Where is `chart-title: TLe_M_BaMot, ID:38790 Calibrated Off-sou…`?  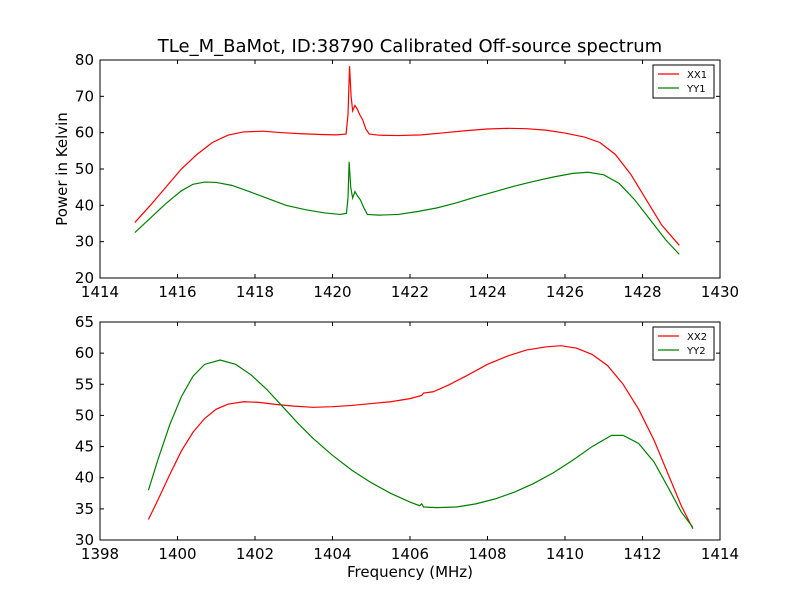
chart-title: TLe_M_BaMot, ID:38790 Calibrated Off-sou… is located at coordinates (409, 46).